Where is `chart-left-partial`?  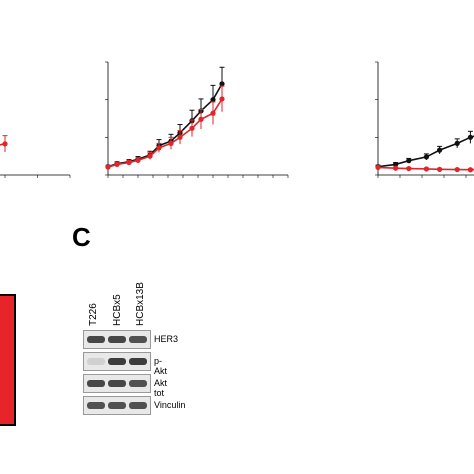
chart-left-partial is located at coordinates (35, 156).